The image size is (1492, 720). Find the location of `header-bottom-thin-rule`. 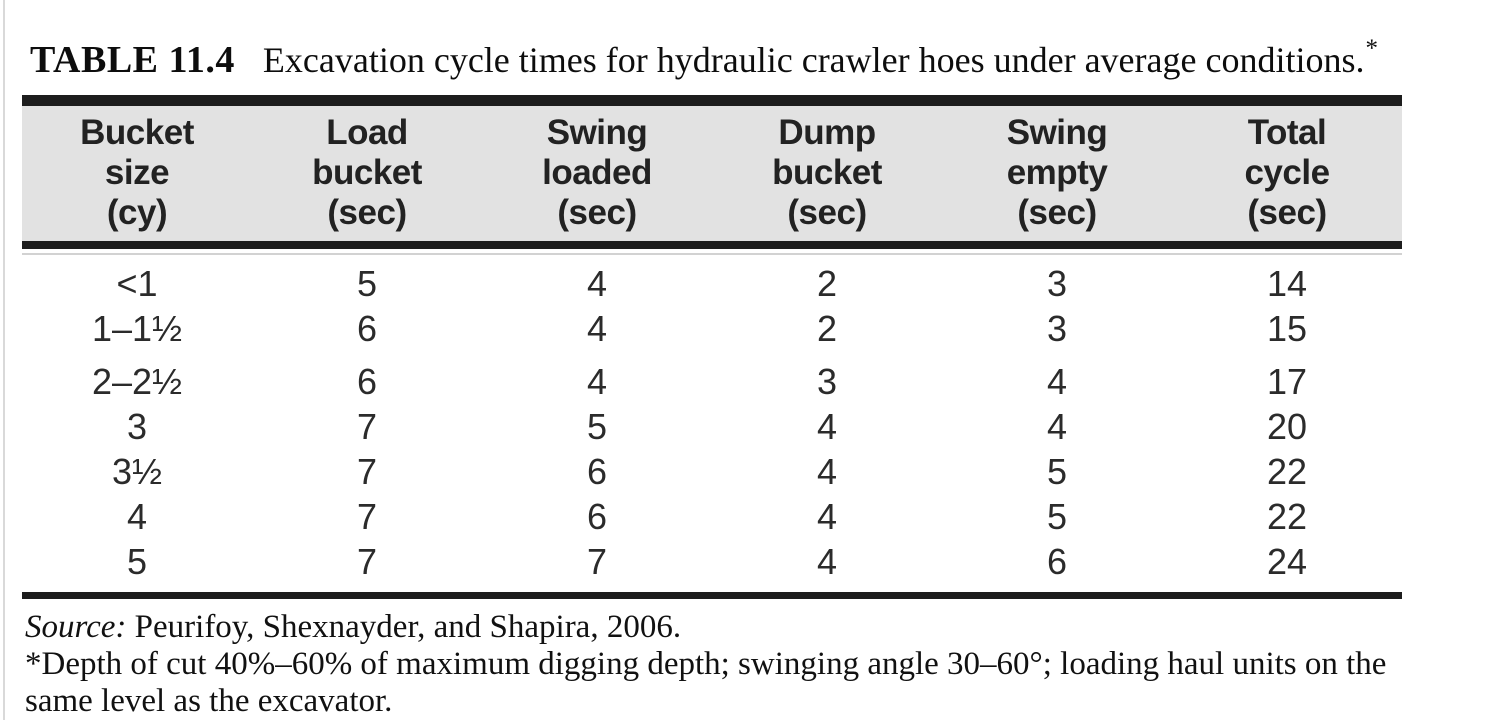

header-bottom-thin-rule is located at coordinates (712, 254).